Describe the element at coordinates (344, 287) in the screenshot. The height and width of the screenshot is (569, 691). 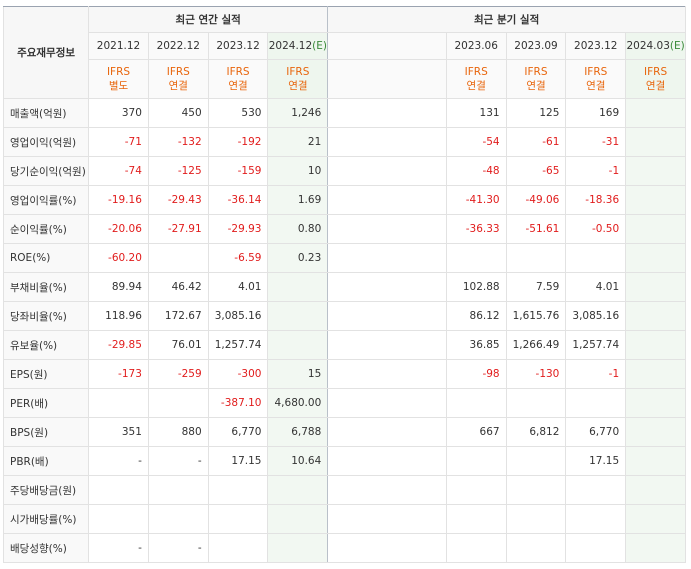
I see `table-row: 부채비율(%) 89.94 46.42 4.01 102.88 7.59 4.01` at that location.